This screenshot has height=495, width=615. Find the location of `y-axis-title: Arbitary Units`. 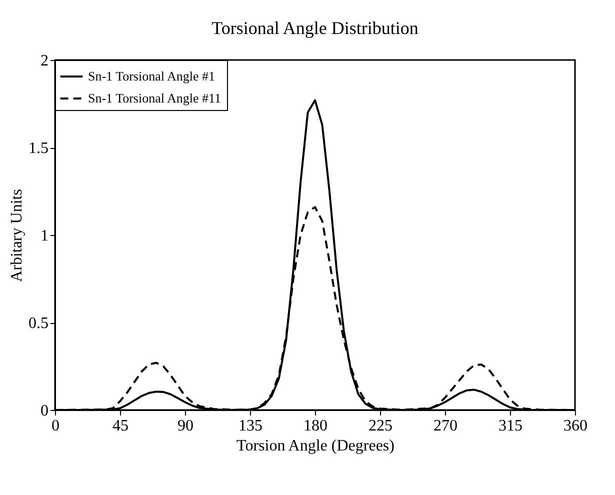

y-axis-title: Arbitary Units is located at coordinates (17, 235).